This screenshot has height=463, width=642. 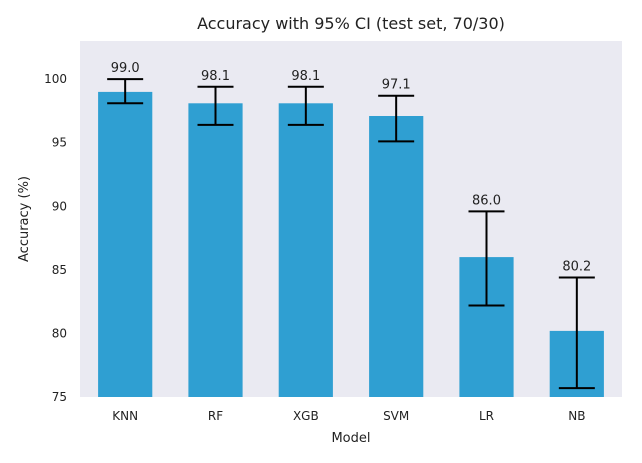 What do you see at coordinates (486, 200) in the screenshot?
I see `value-label-lr: 86.0` at bounding box center [486, 200].